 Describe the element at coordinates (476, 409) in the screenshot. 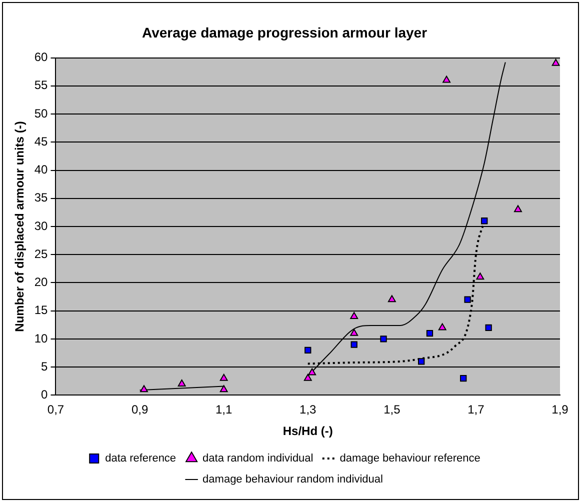

I see `x-tick-label: 1,7` at that location.